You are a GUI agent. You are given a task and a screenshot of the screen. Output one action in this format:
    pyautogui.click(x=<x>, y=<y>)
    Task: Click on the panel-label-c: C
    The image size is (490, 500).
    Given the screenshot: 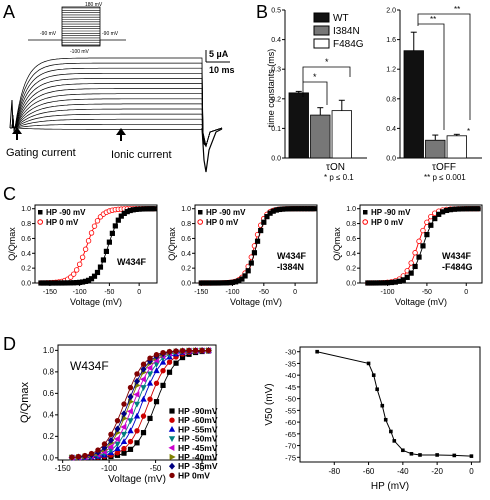 What is the action you would take?
    pyautogui.click(x=9, y=194)
    